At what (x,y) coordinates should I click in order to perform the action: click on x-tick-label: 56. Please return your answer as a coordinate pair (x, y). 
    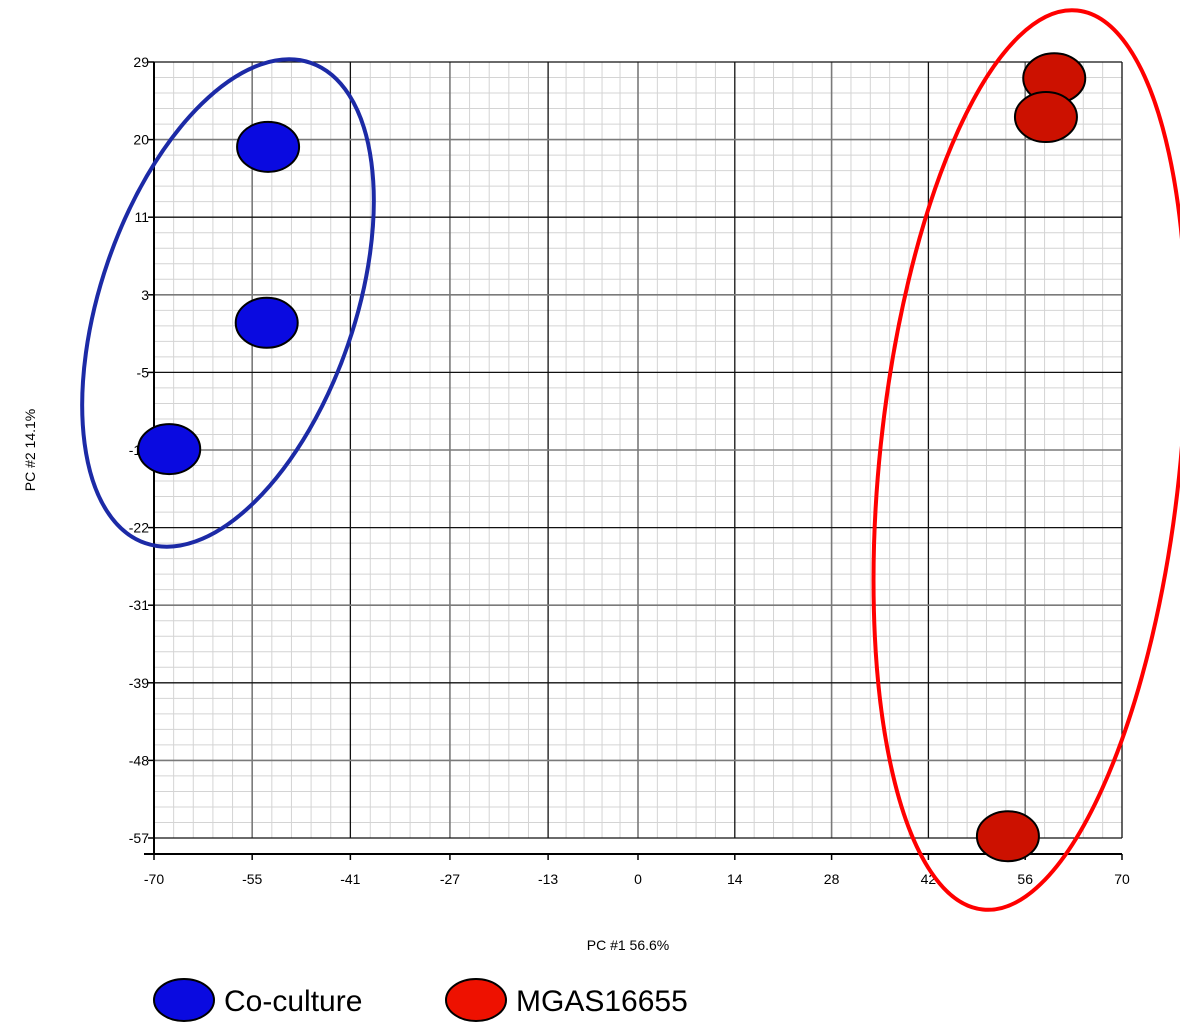
    Looking at the image, I should click on (1025, 879).